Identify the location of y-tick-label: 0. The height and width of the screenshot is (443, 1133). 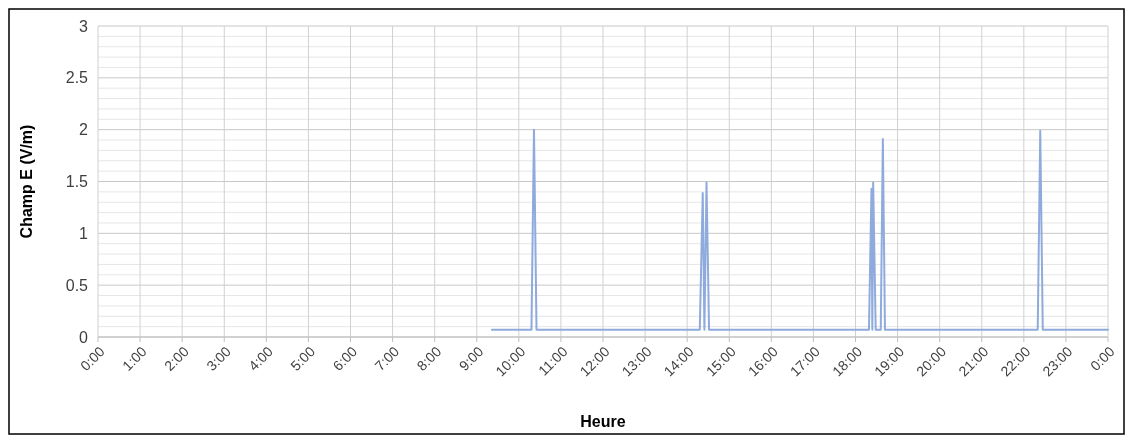
(84, 337).